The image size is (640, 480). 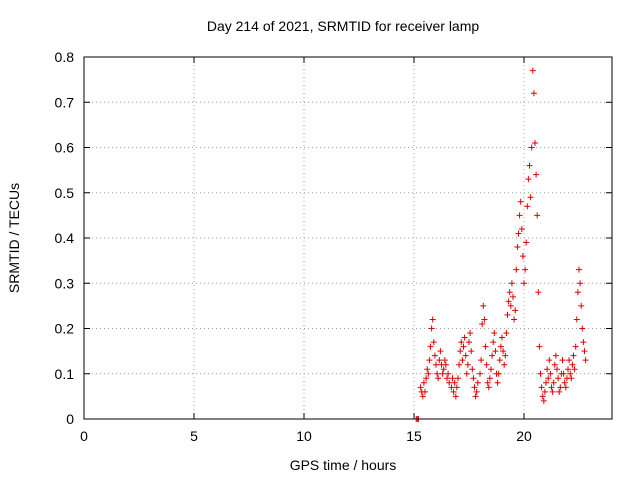 What do you see at coordinates (65, 193) in the screenshot?
I see `y-tick-label: 0.5` at bounding box center [65, 193].